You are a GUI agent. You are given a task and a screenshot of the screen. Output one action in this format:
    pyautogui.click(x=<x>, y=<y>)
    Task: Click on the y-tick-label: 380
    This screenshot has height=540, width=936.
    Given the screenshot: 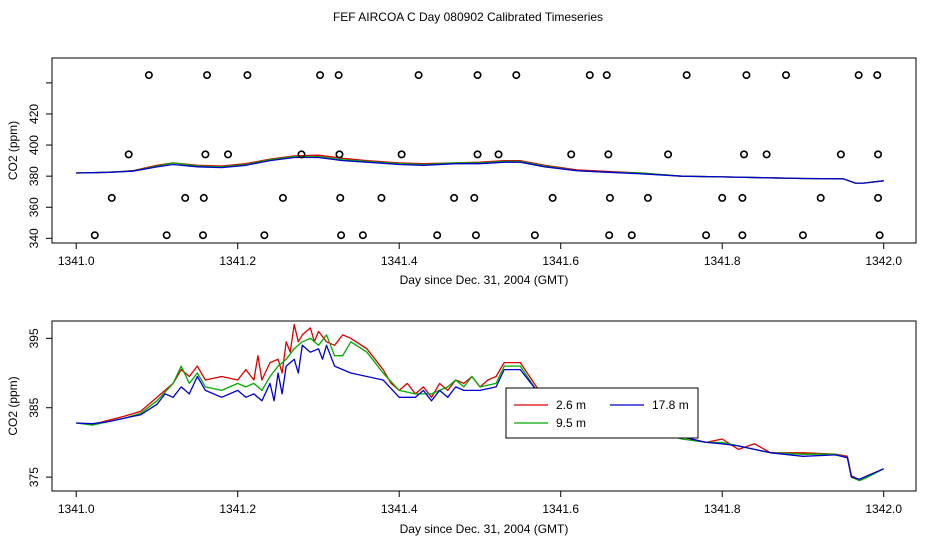 What is the action you would take?
    pyautogui.click(x=34, y=176)
    